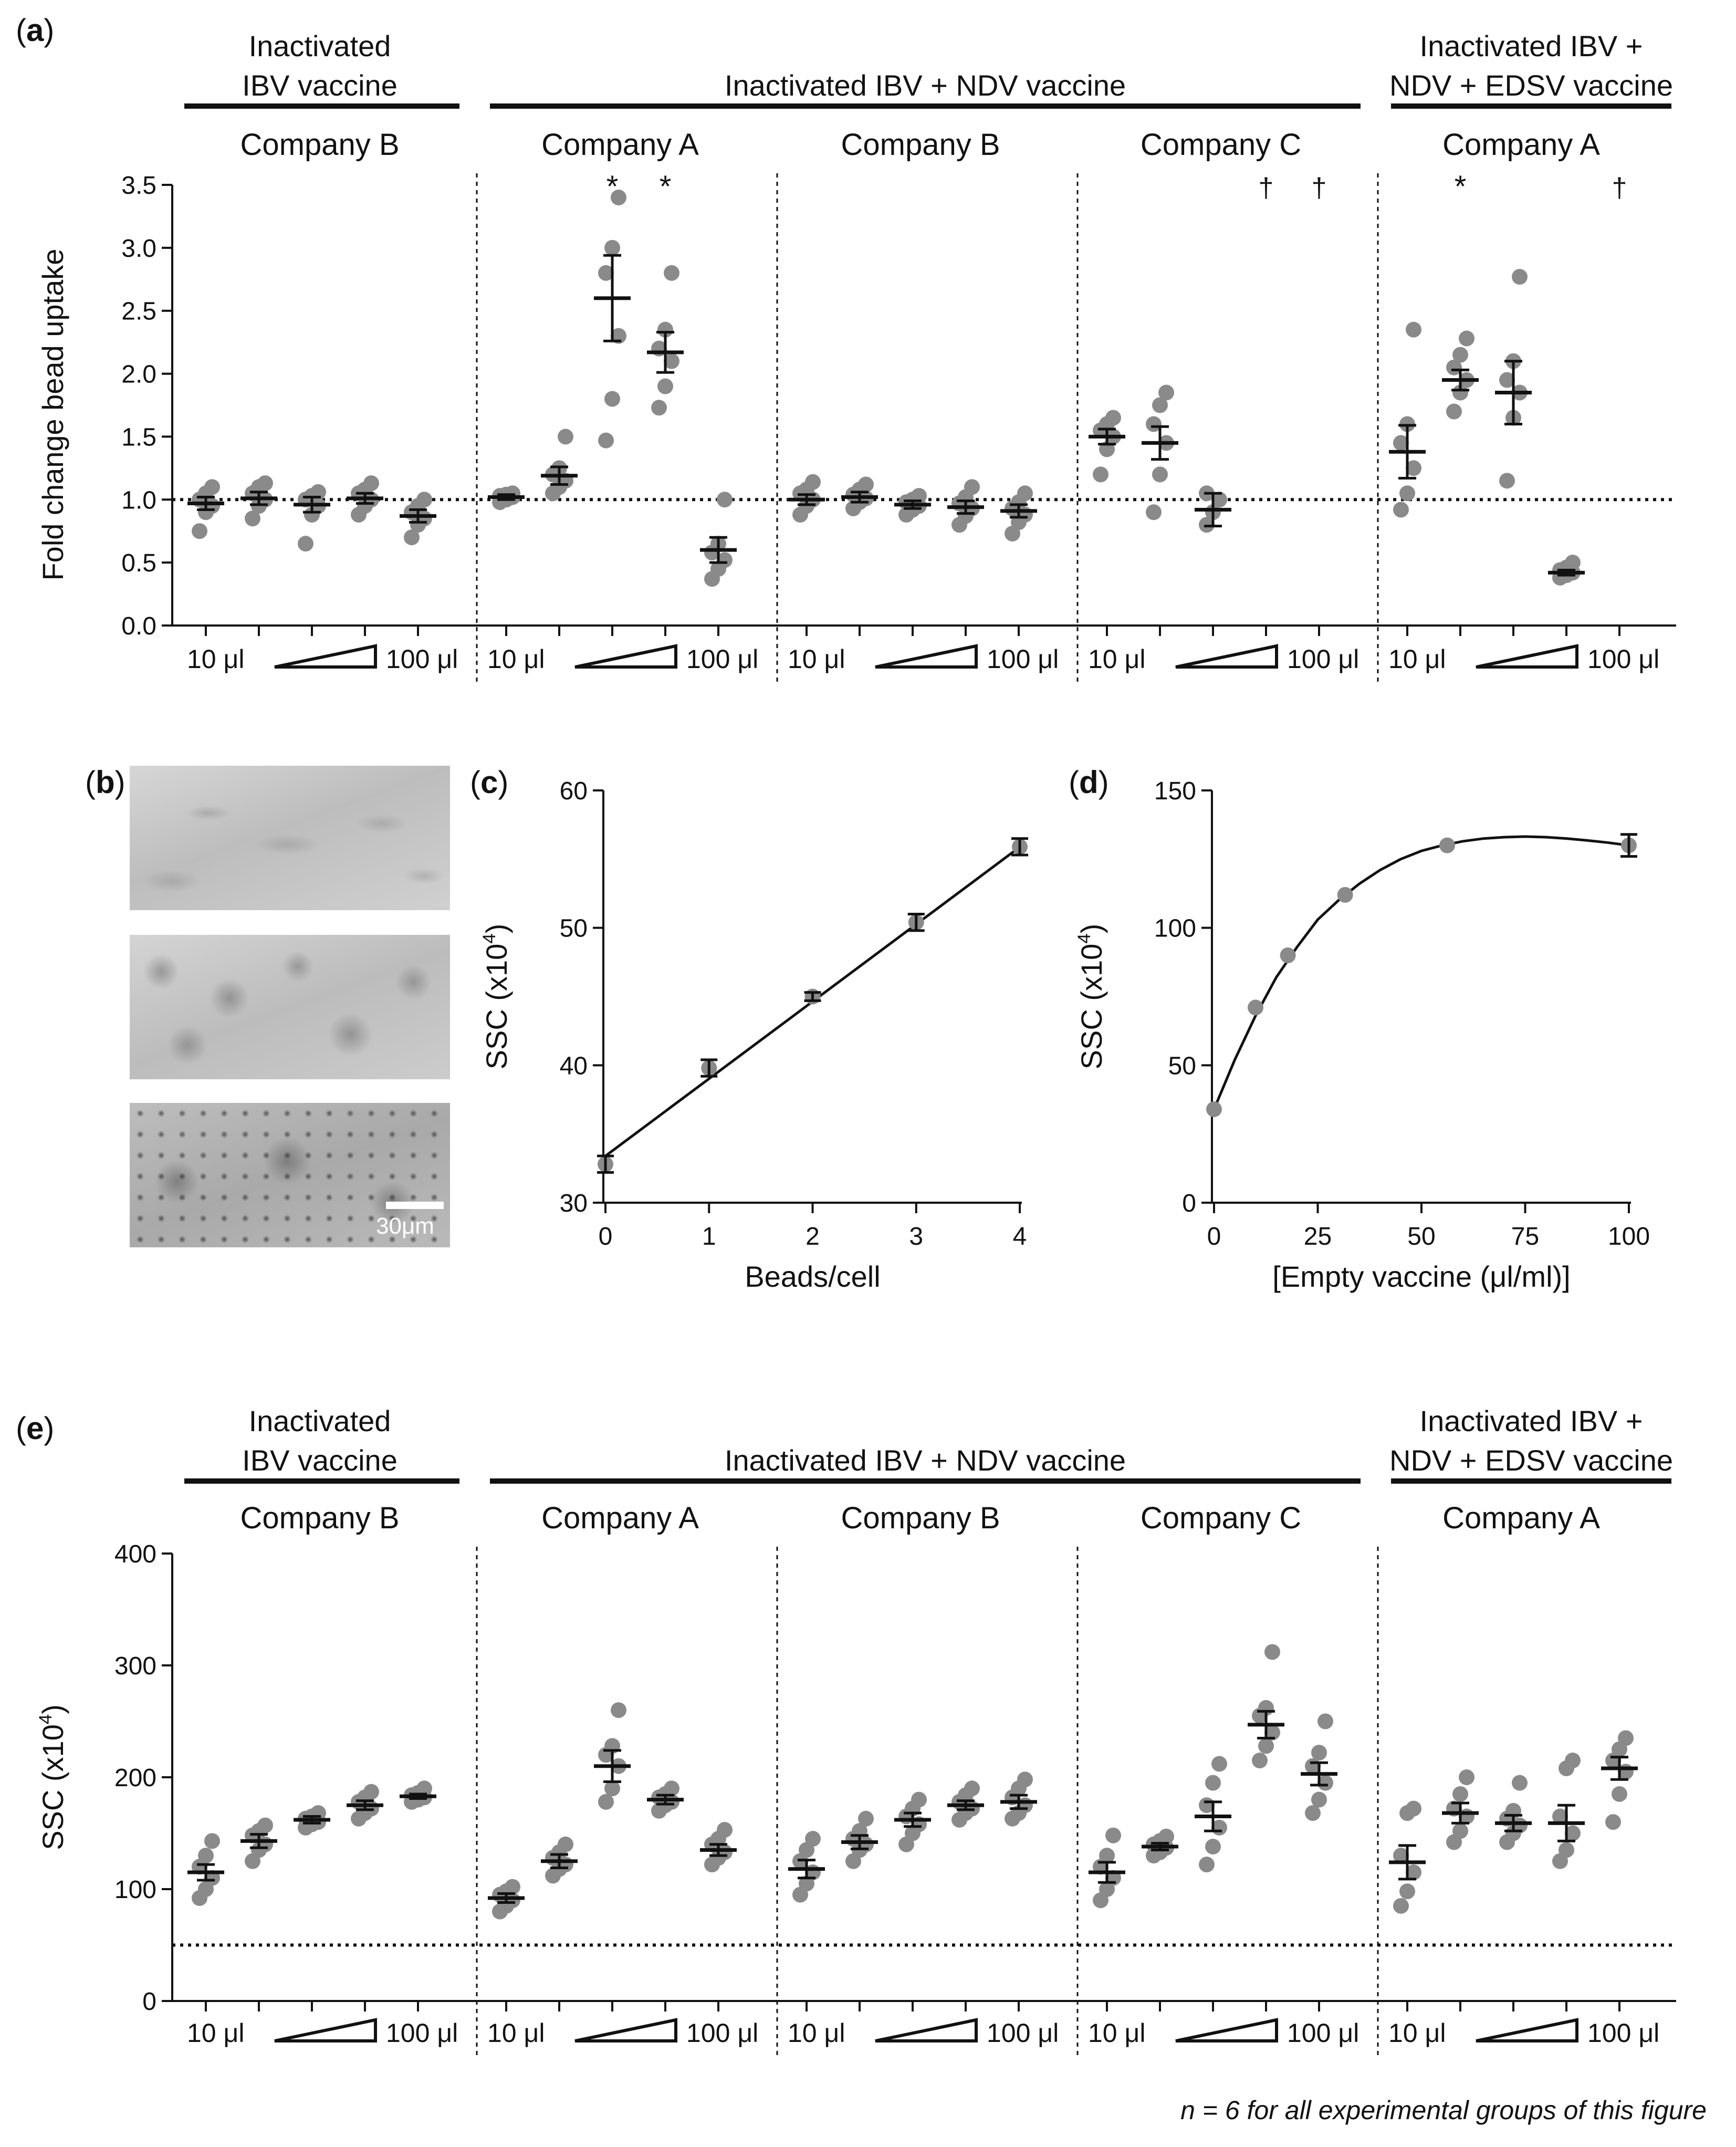  What do you see at coordinates (1420, 972) in the screenshot?
I see `panel-d-fit-line` at bounding box center [1420, 972].